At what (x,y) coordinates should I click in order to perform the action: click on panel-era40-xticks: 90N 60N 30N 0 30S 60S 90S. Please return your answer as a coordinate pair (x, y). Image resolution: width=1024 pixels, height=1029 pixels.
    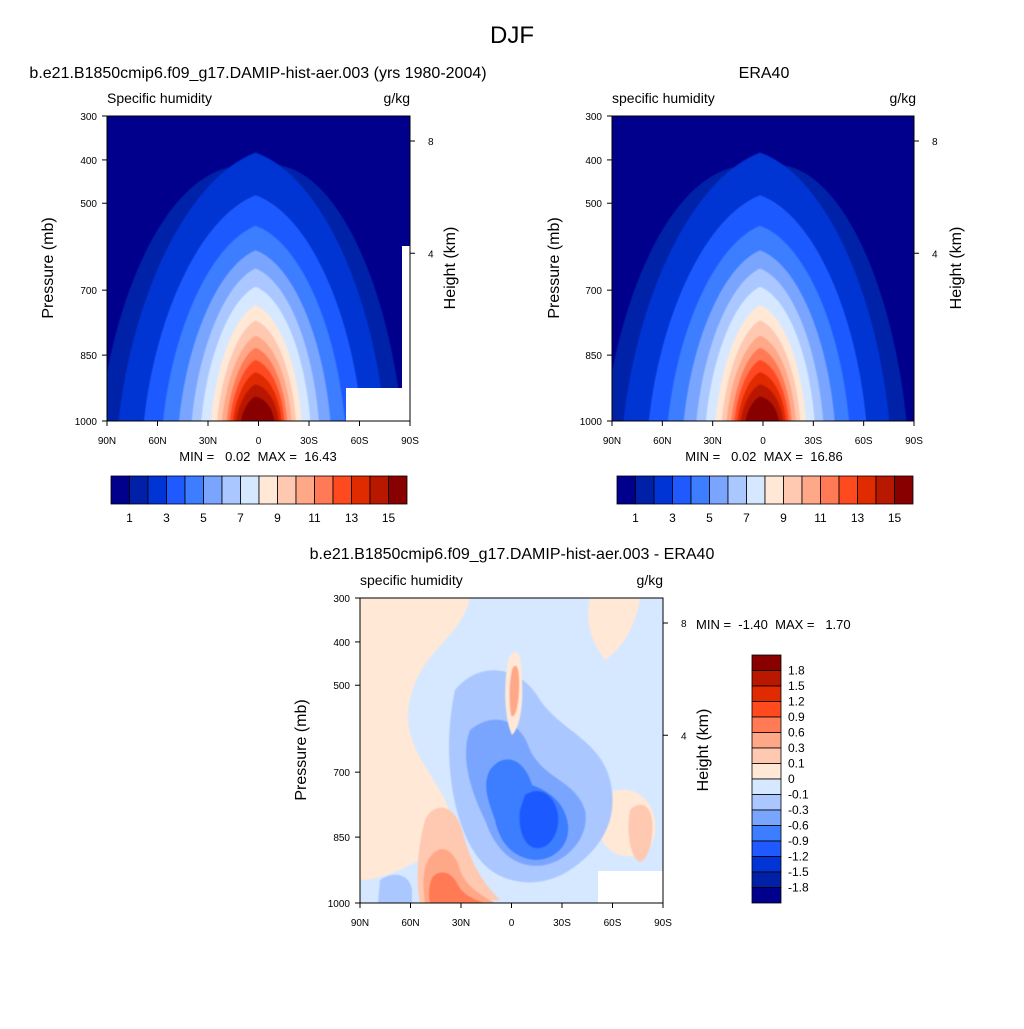
    Looking at the image, I should click on (763, 434).